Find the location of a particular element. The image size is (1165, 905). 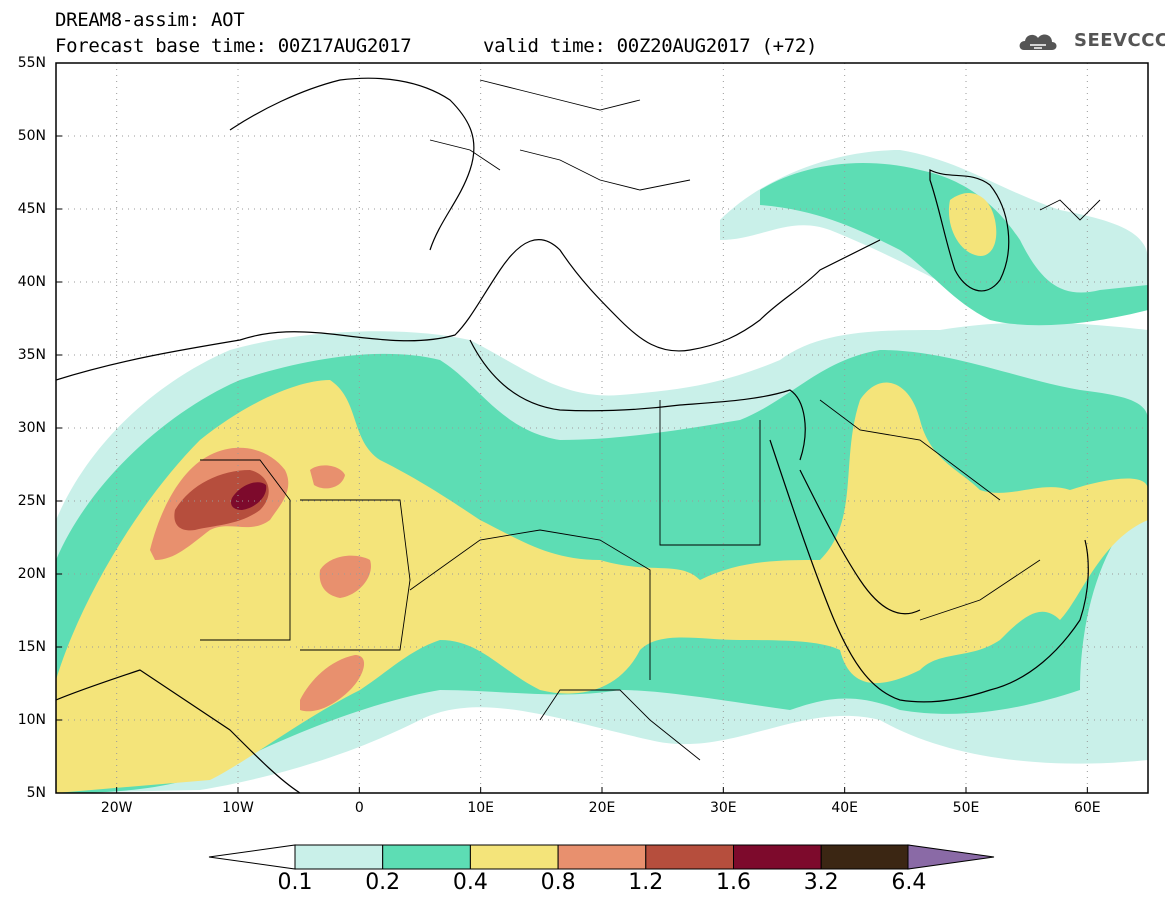

colorbar-label: 0.8 is located at coordinates (558, 882).